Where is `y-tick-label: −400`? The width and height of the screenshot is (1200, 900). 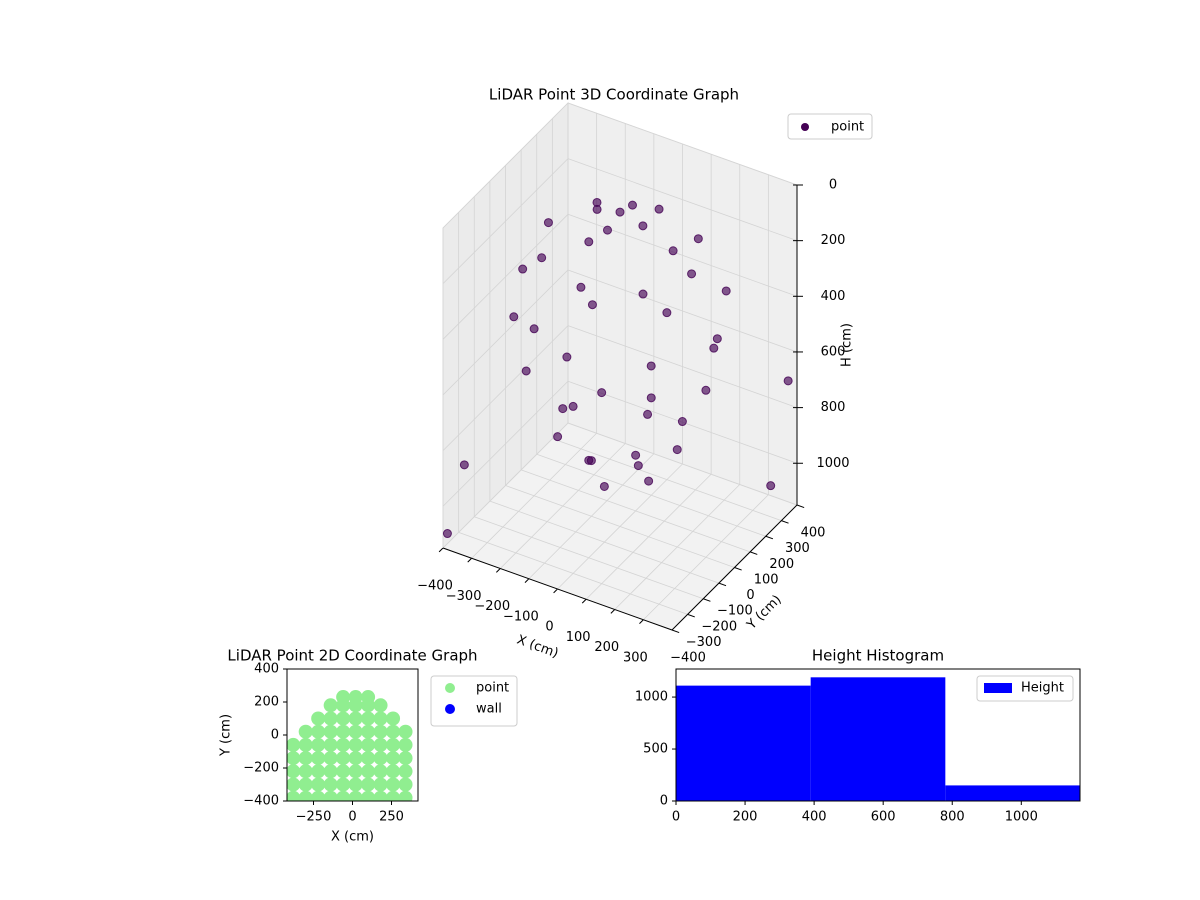 y-tick-label: −400 is located at coordinates (261, 801).